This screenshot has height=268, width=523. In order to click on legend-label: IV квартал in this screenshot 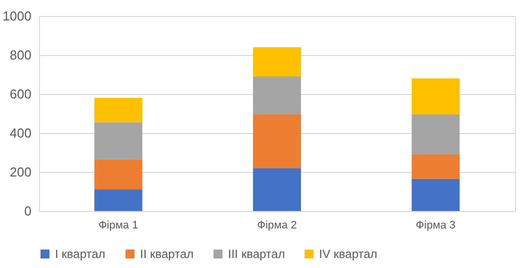, I will do `click(348, 254)`.